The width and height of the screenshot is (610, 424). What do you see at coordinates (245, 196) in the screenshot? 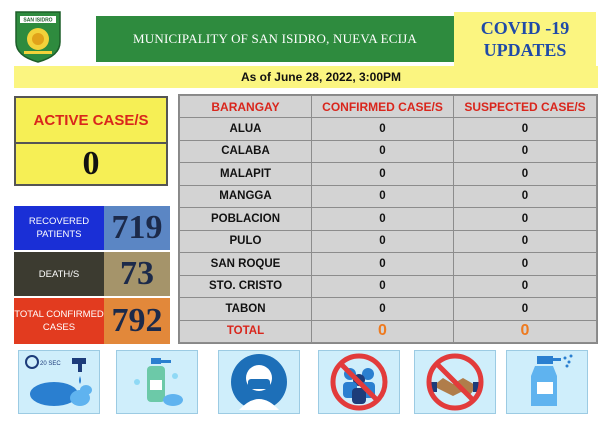
I see `barangay-name: MANGGA` at bounding box center [245, 196].